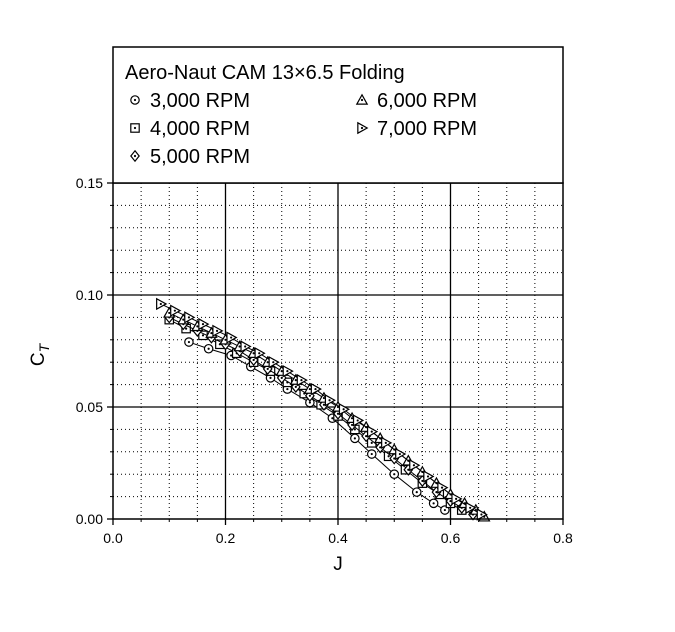  I want to click on y-tick-label: 0.10, so click(89, 295).